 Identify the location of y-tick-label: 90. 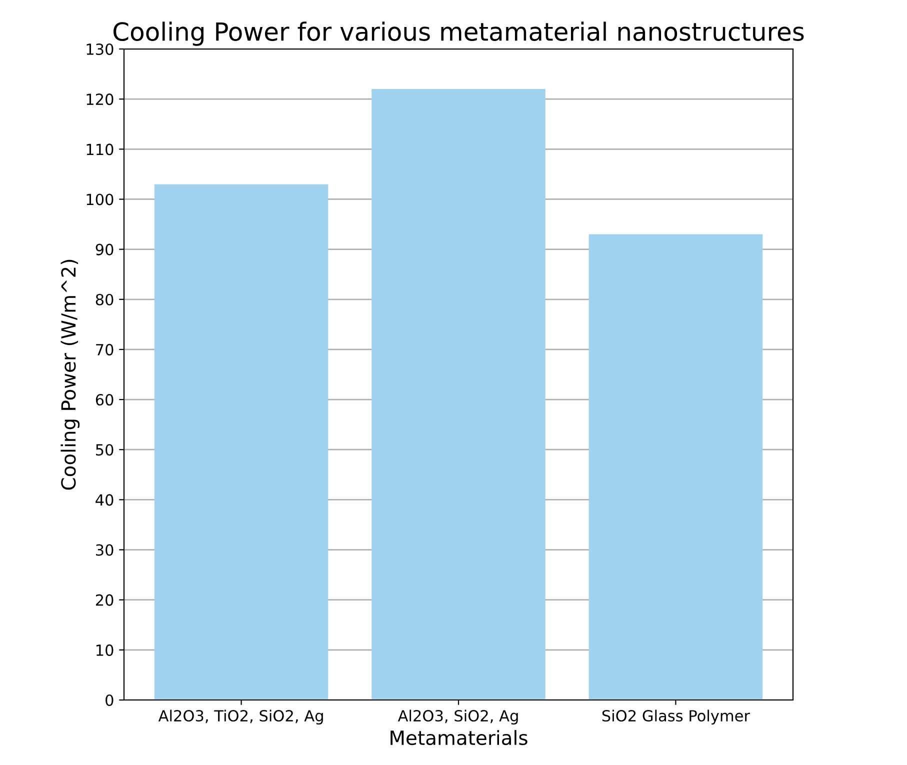
(105, 250).